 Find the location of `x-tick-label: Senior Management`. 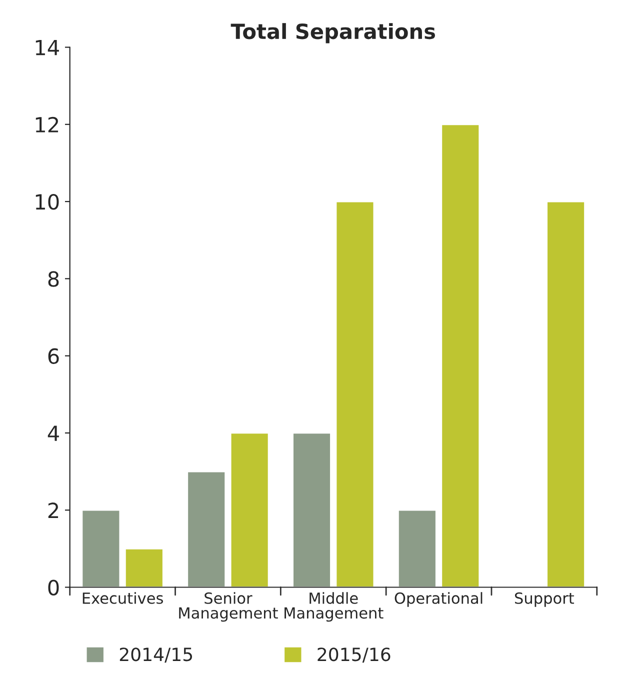

x-tick-label: Senior Management is located at coordinates (228, 607).